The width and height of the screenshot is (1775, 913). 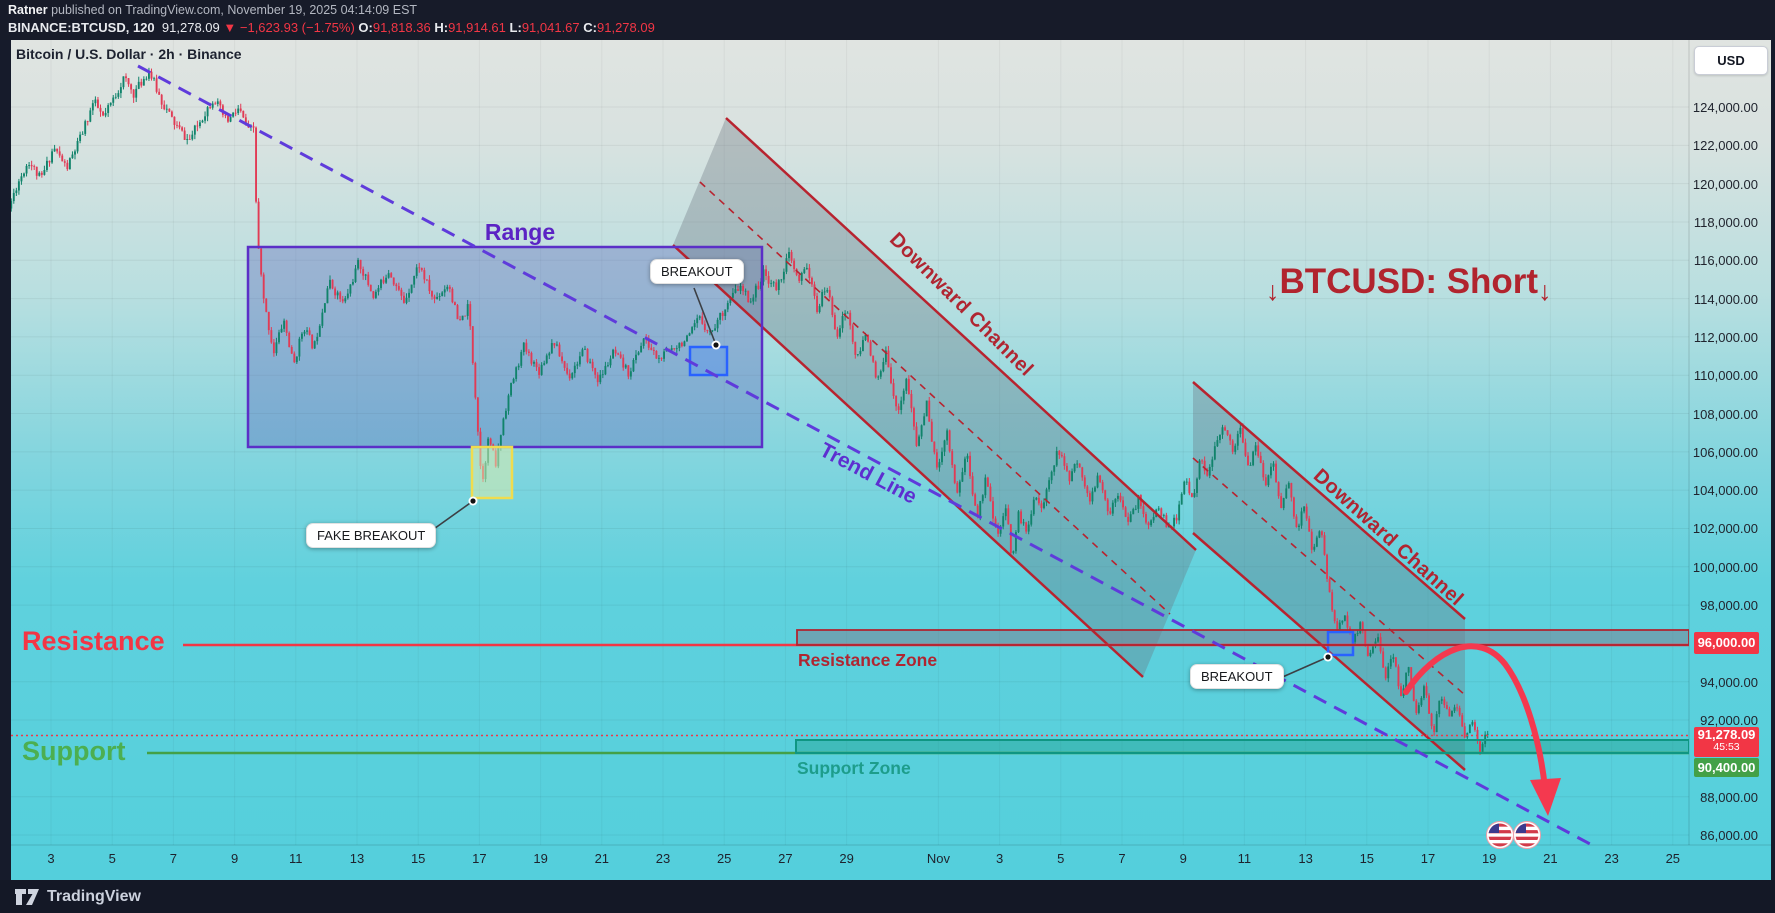 I want to click on price-change: −1,623.93 (−1.75%), so click(x=297, y=27).